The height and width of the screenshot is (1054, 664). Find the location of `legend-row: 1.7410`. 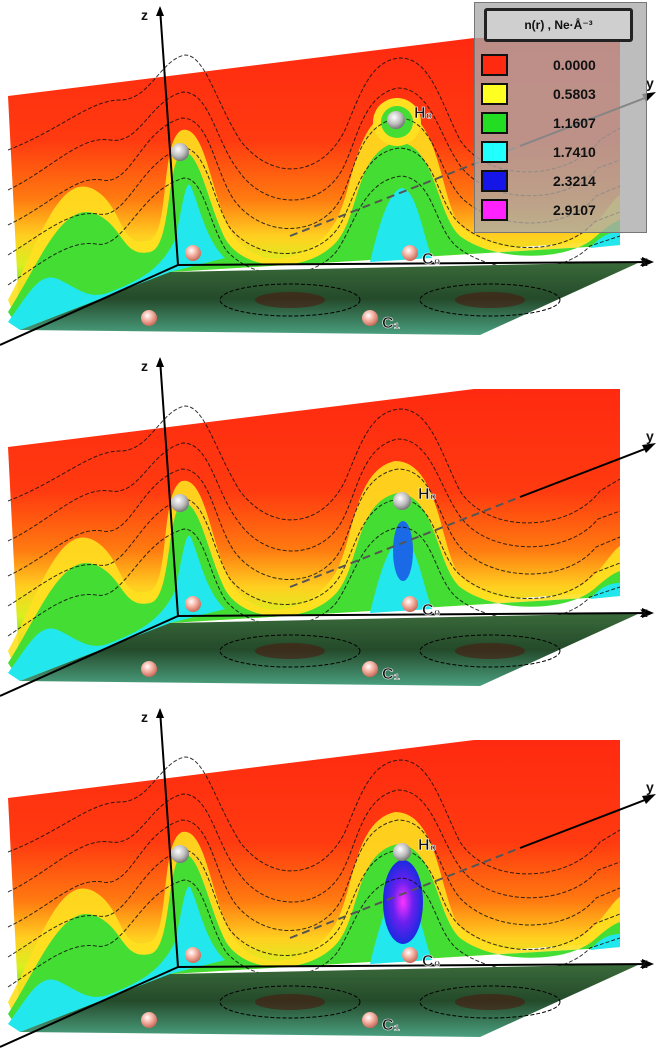

legend-row: 1.7410 is located at coordinates (561, 154).